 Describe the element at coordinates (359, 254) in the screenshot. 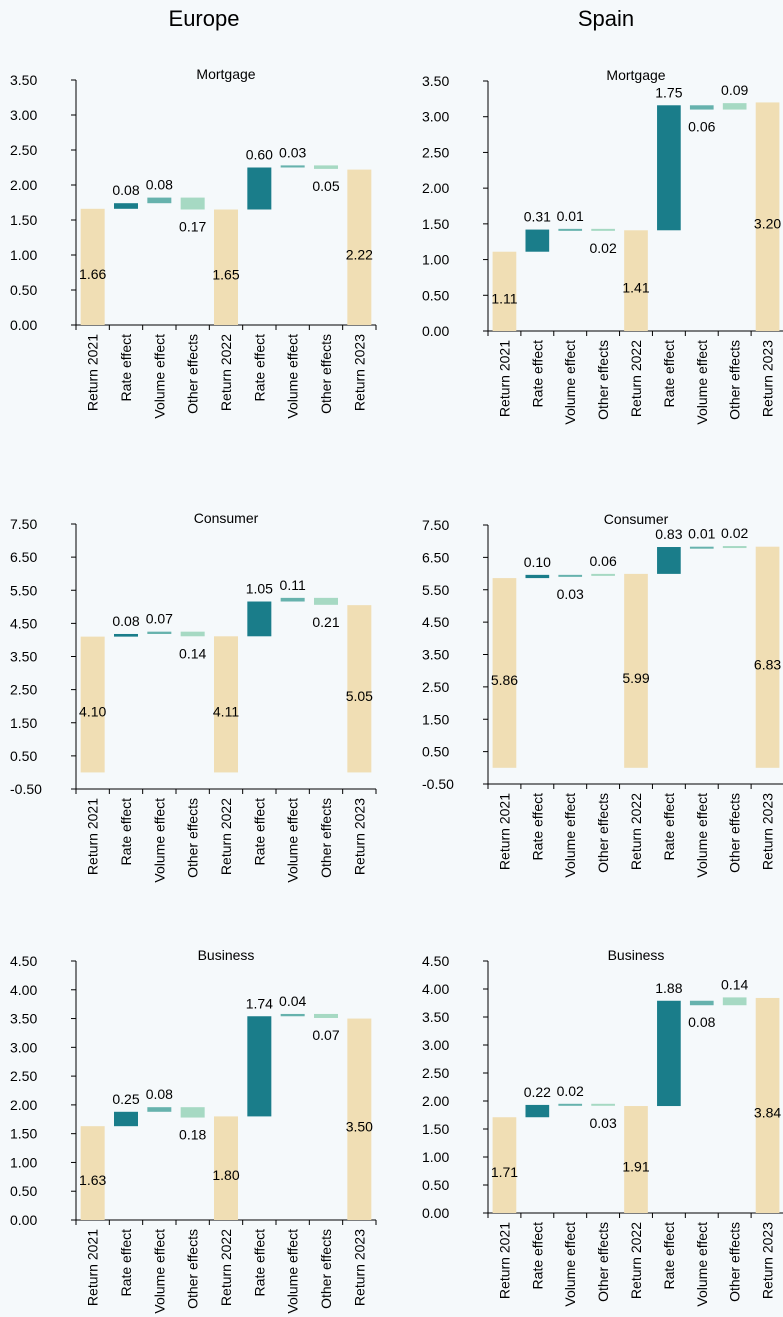

I see `data-label: 2.22` at that location.